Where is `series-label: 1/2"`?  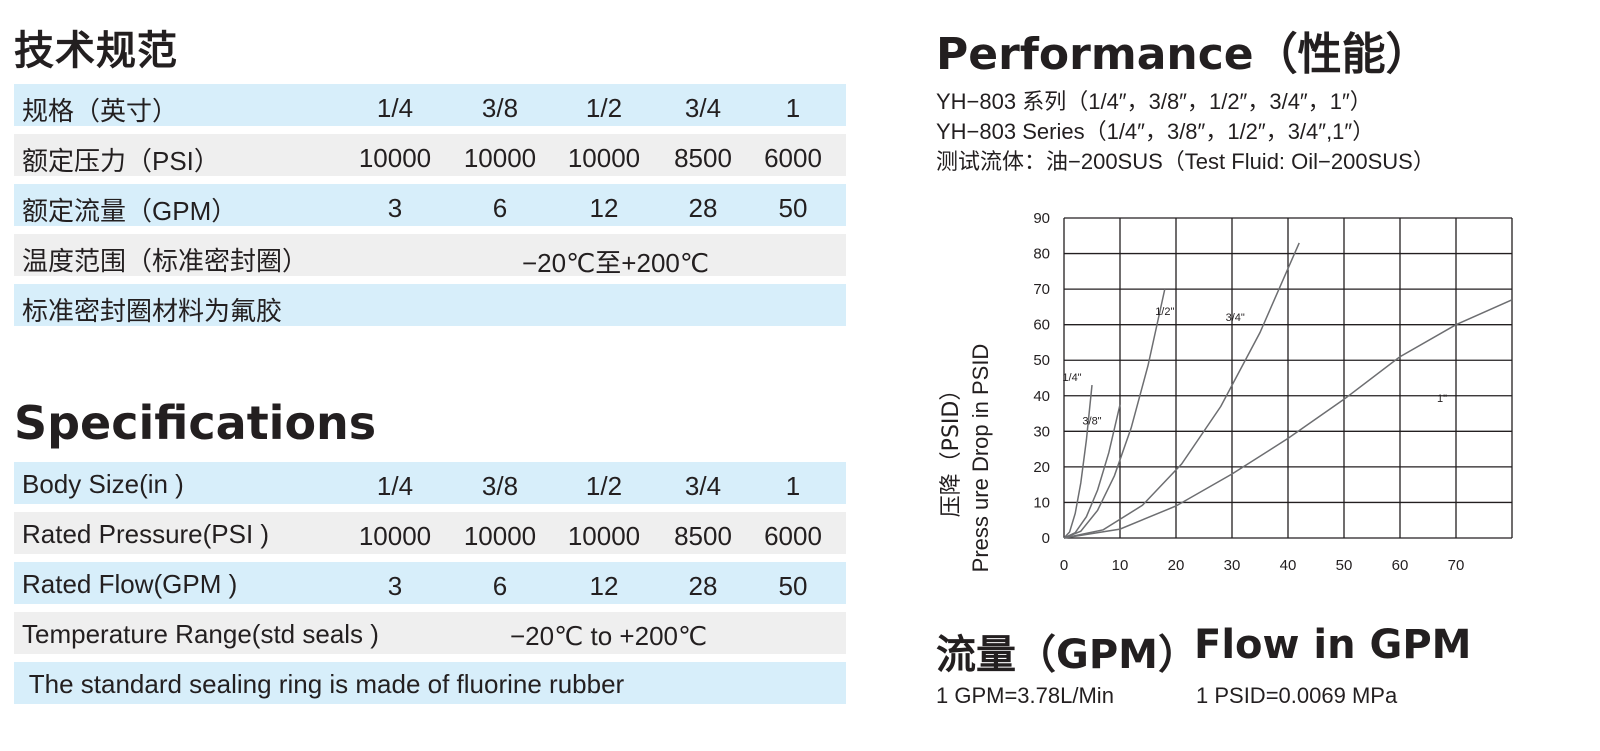
series-label: 1/2" is located at coordinates (1164, 312).